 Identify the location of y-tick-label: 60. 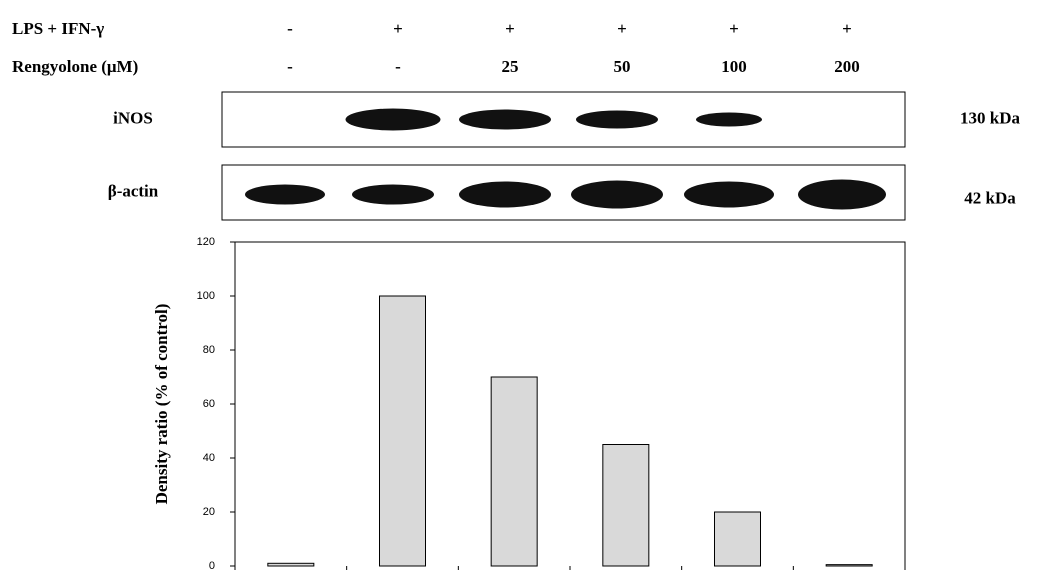
(209, 404).